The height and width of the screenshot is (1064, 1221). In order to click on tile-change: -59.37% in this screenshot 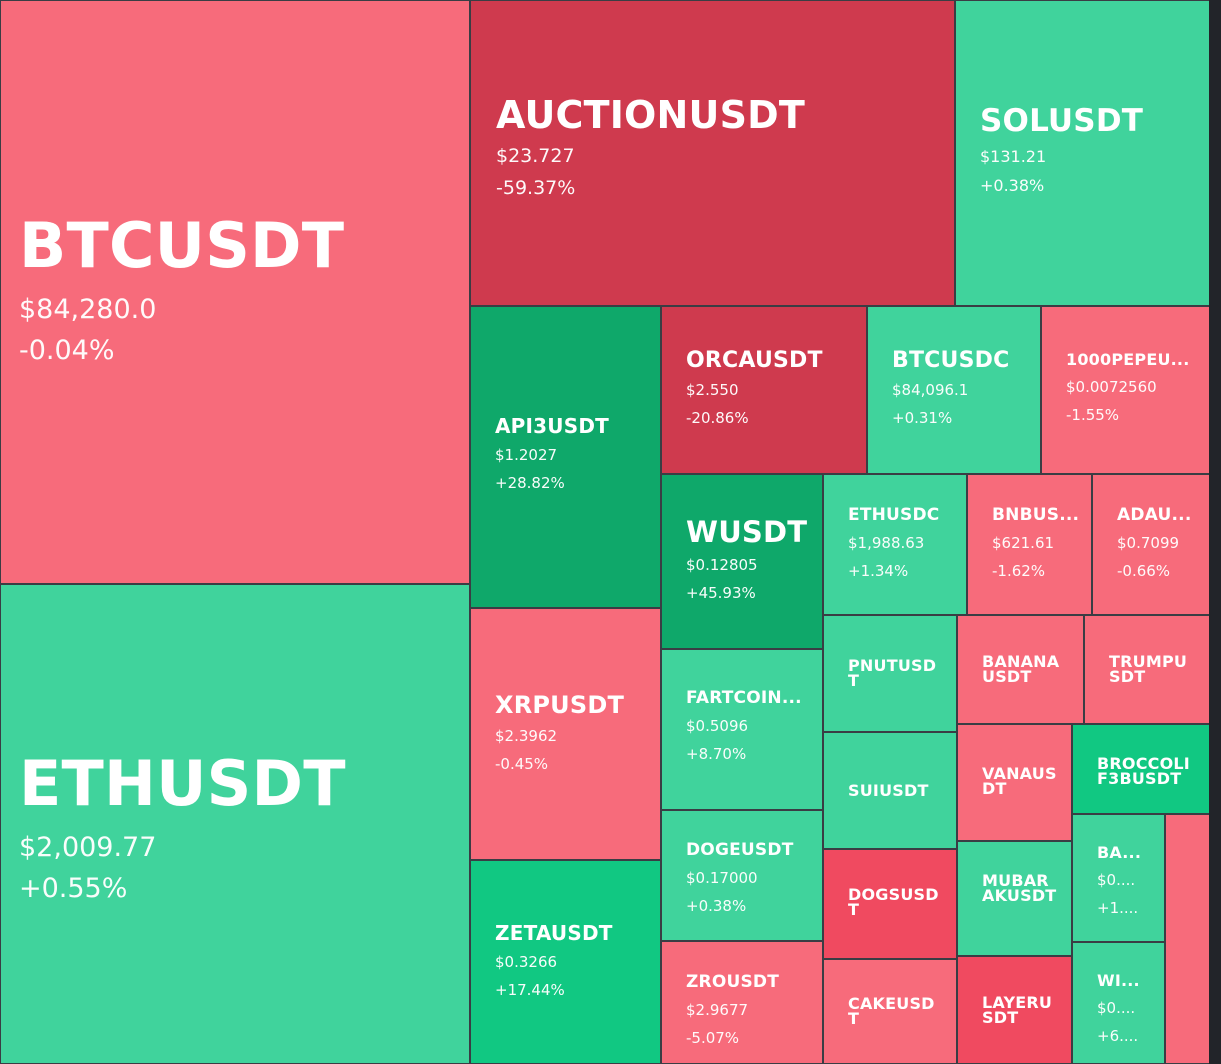, I will do `click(536, 187)`.